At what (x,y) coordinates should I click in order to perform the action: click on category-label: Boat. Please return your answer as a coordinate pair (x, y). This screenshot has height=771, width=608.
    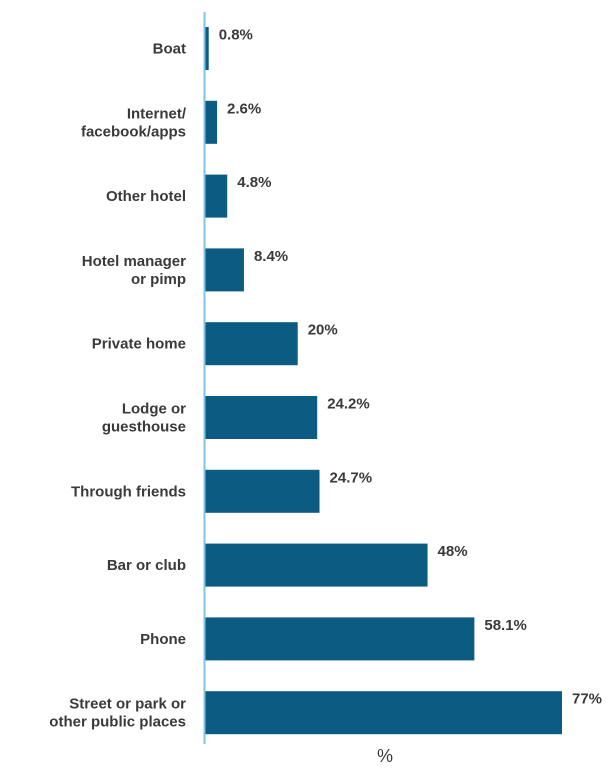
    Looking at the image, I should click on (169, 49).